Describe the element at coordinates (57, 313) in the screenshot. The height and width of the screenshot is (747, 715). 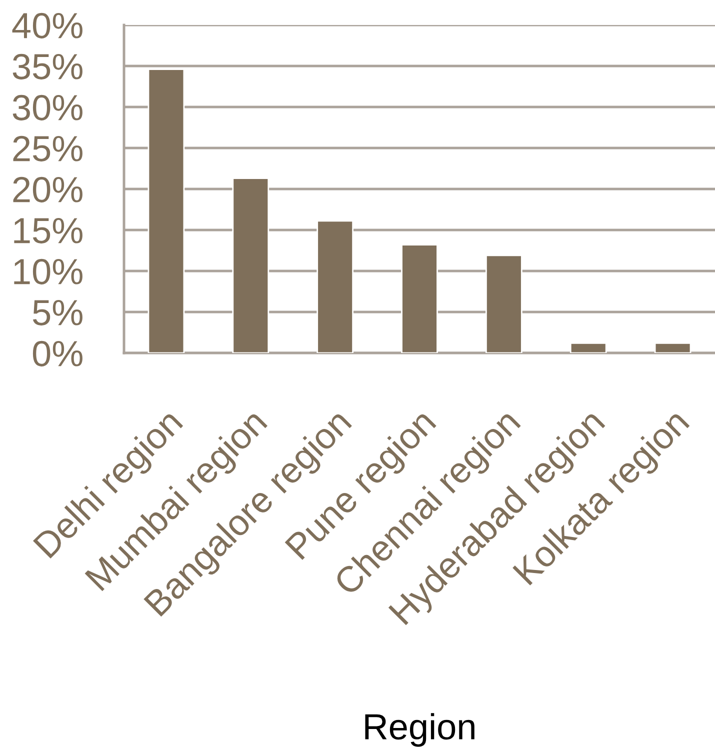
I see `y-tick-label: 5%` at that location.